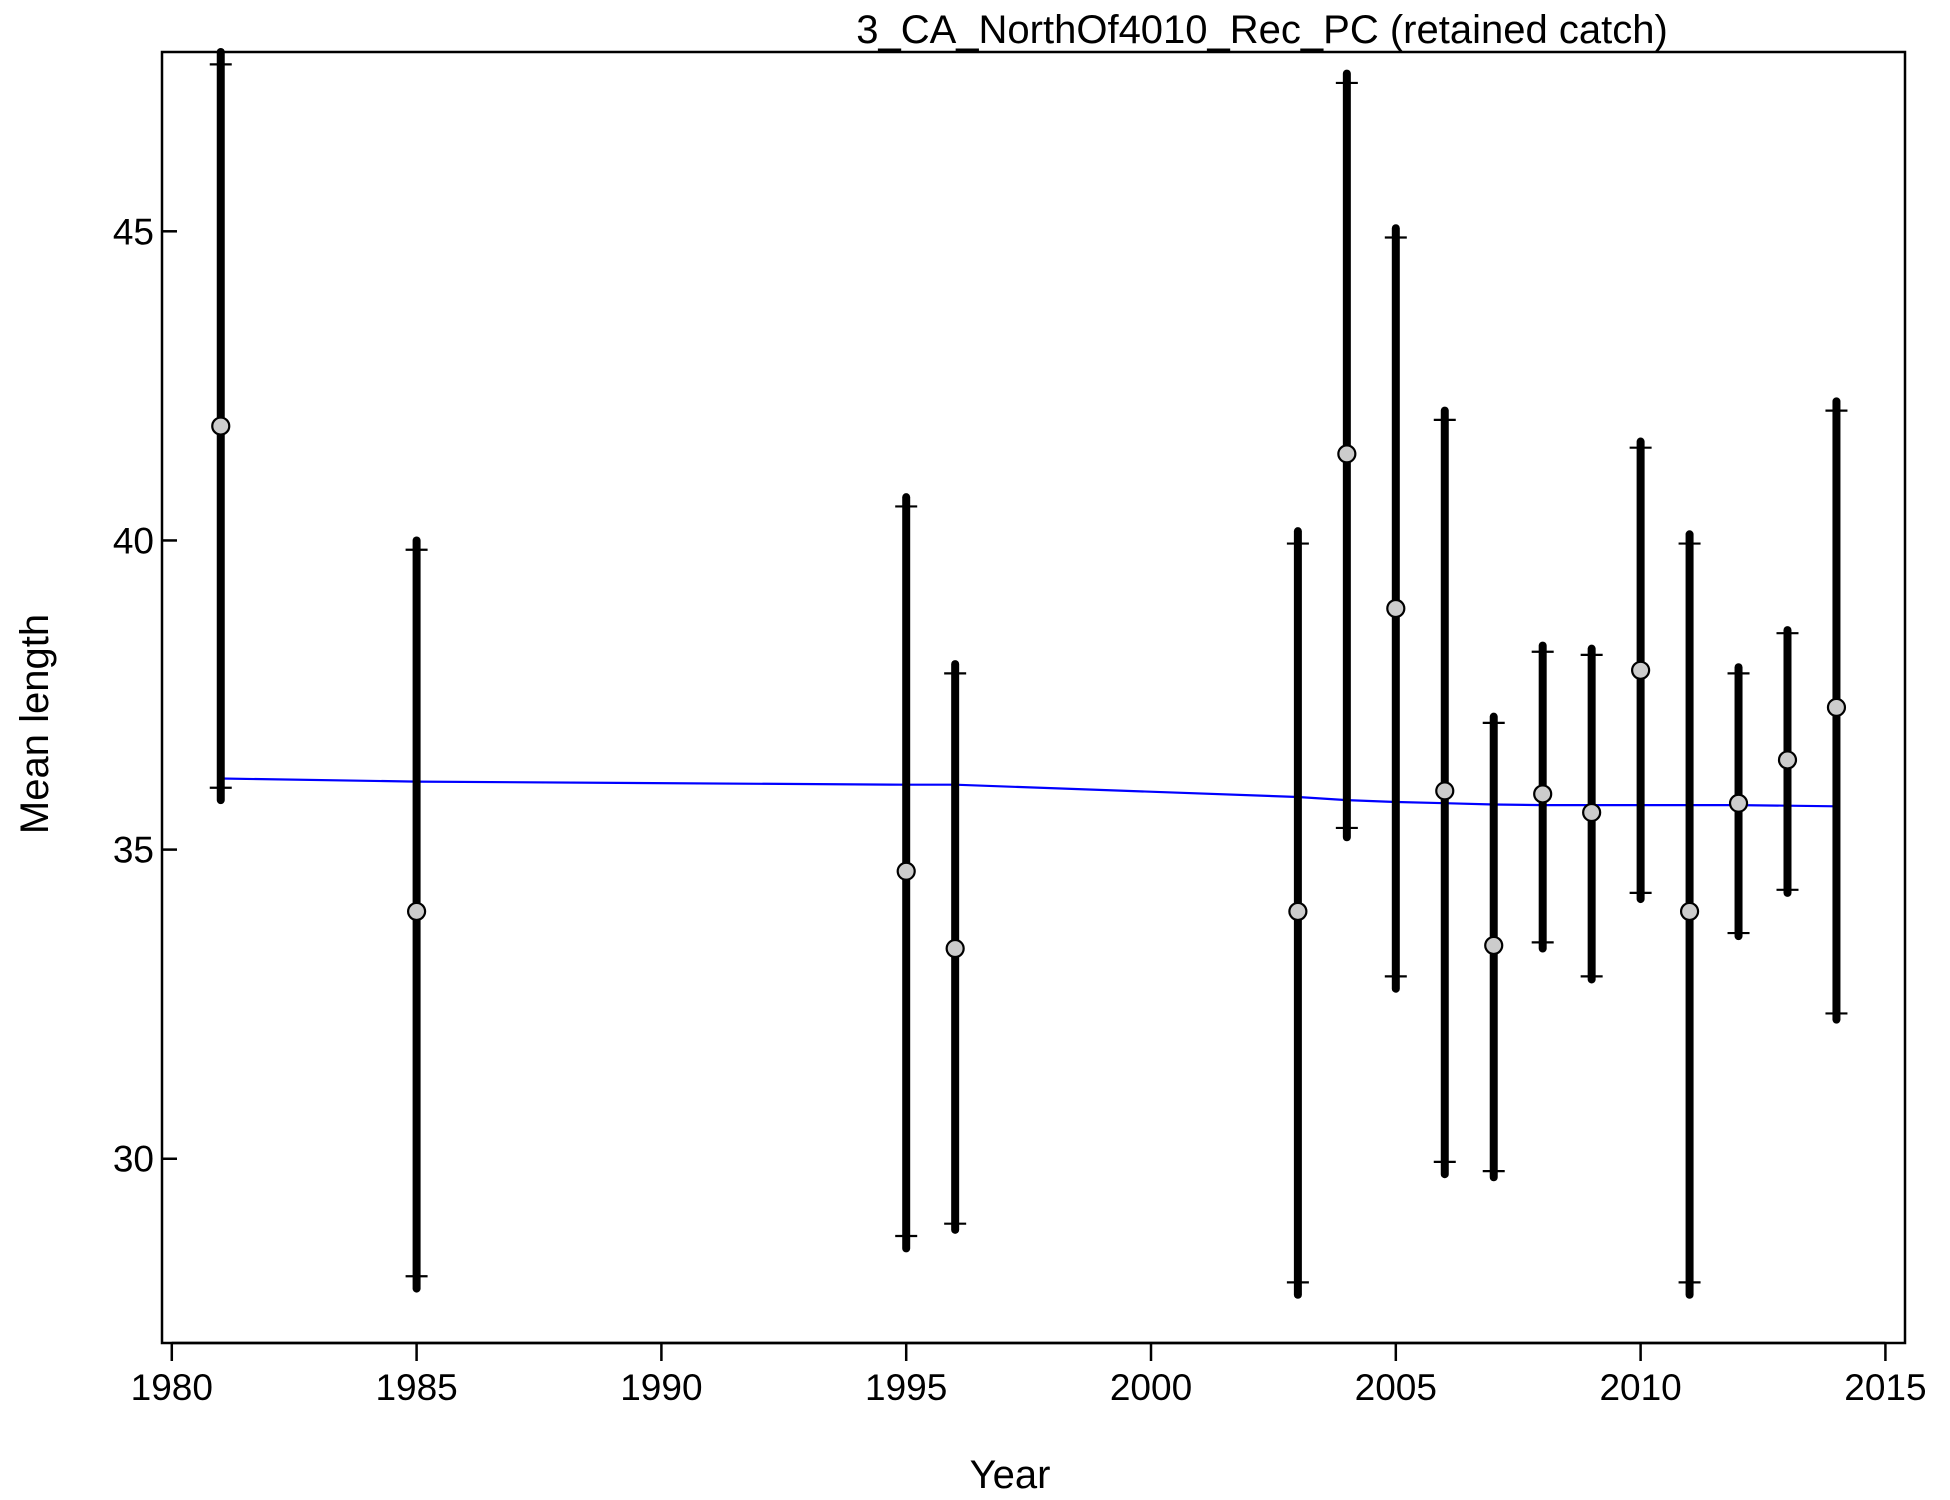  What do you see at coordinates (1396, 1387) in the screenshot?
I see `x-tick-label: 2005` at bounding box center [1396, 1387].